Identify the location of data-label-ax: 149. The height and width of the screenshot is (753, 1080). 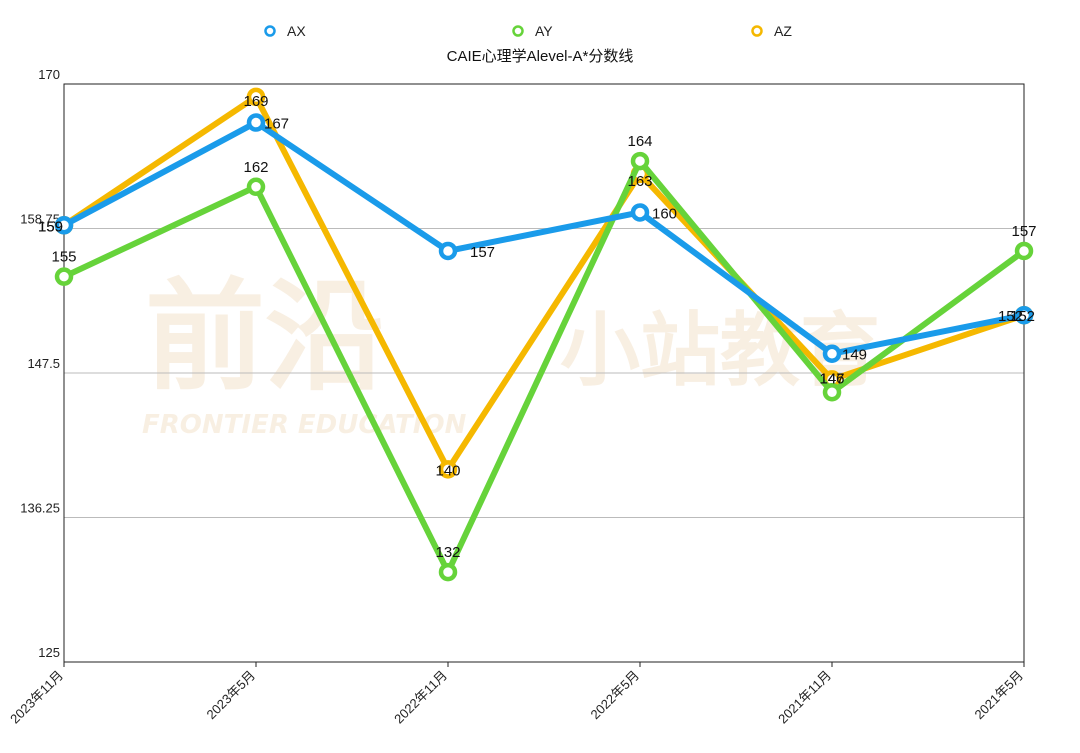
(854, 355).